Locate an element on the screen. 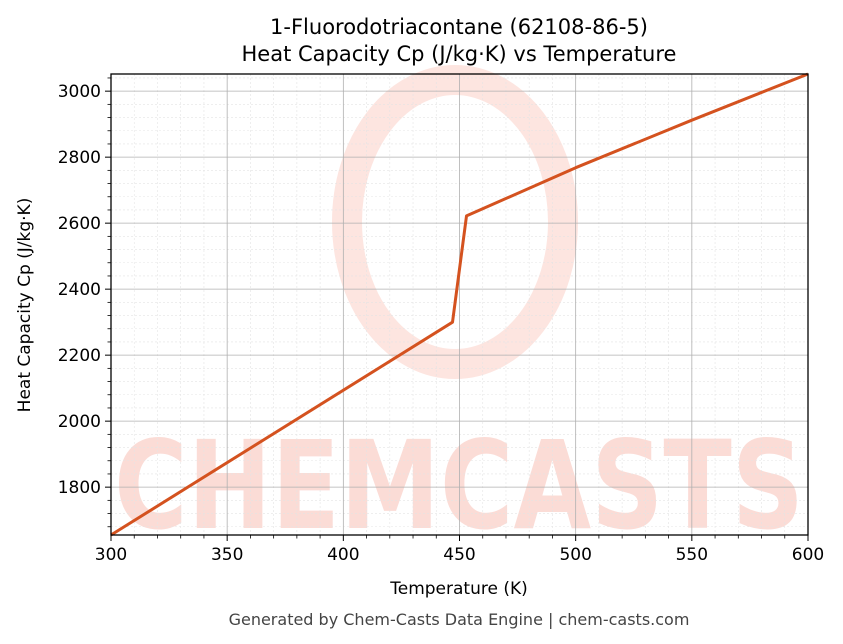 This screenshot has height=644, width=843. y-axis-label: Heat Capacity Cp (J/kg·K) is located at coordinates (25, 305).